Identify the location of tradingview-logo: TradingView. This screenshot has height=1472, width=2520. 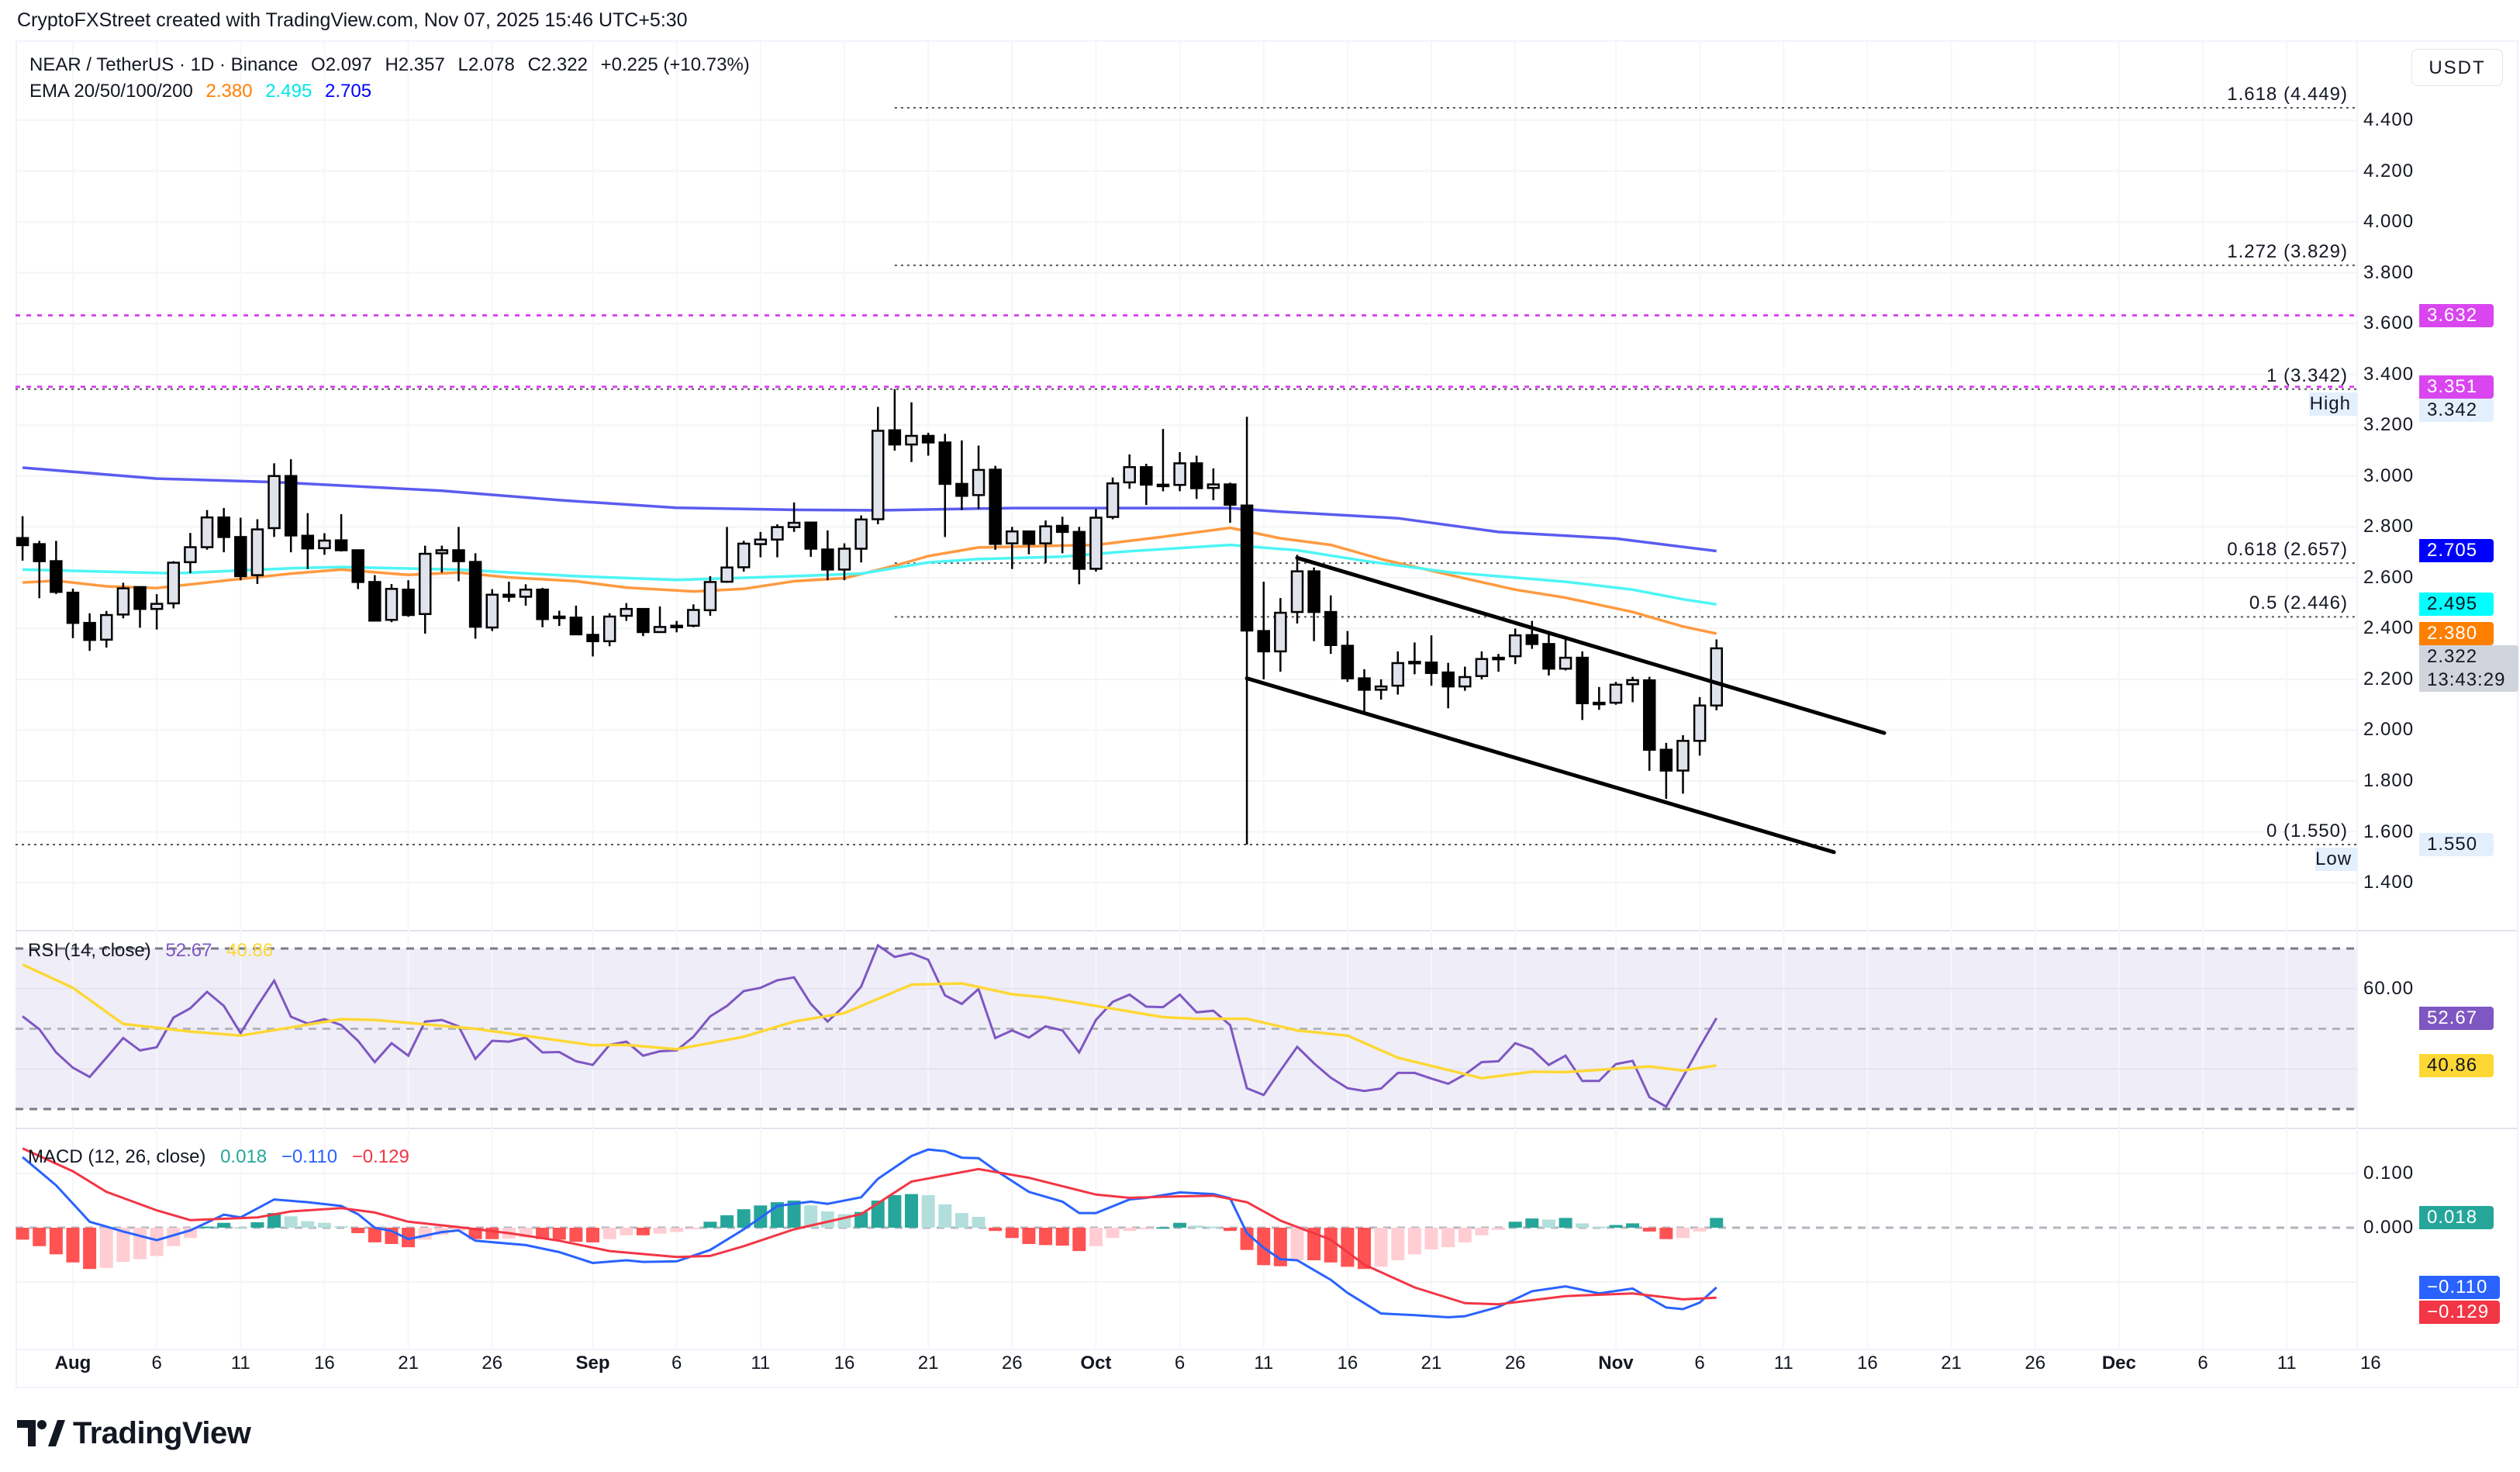
(134, 1432).